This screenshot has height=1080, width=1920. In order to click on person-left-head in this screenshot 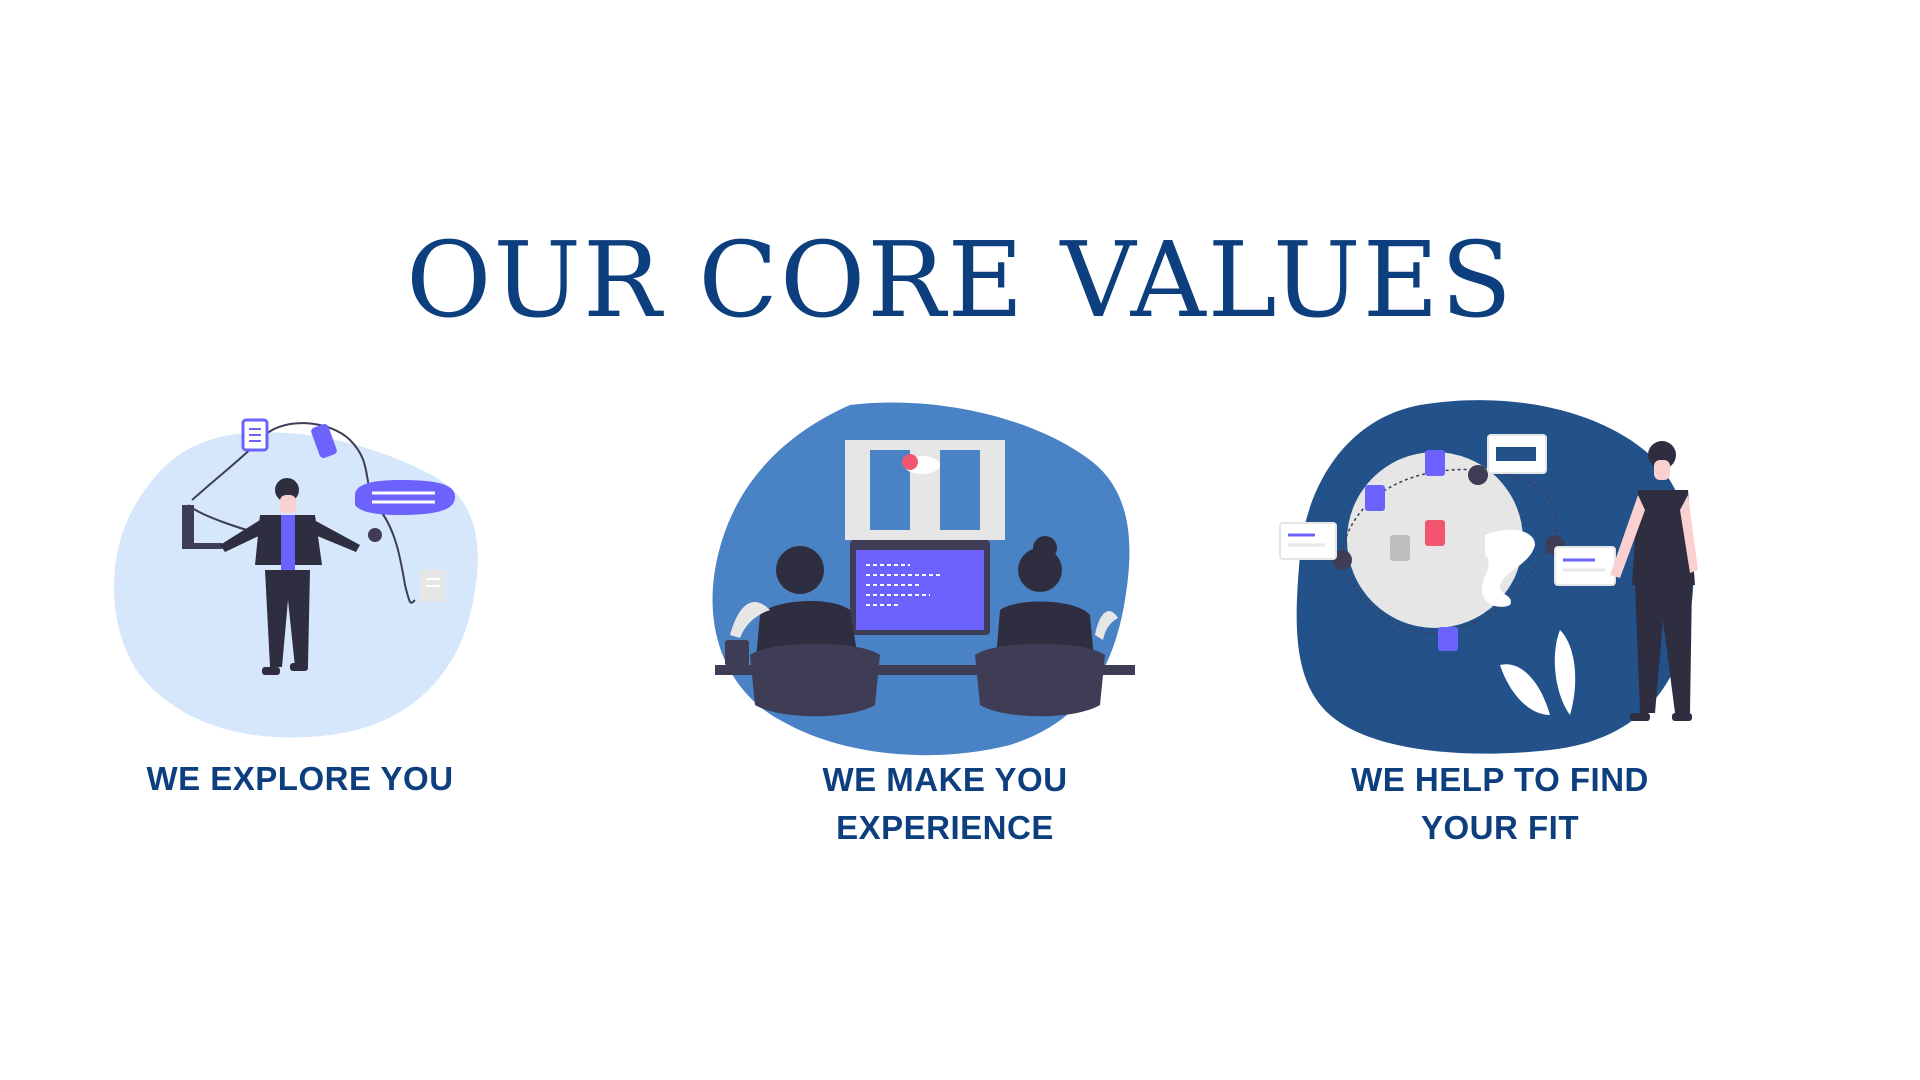, I will do `click(800, 570)`.